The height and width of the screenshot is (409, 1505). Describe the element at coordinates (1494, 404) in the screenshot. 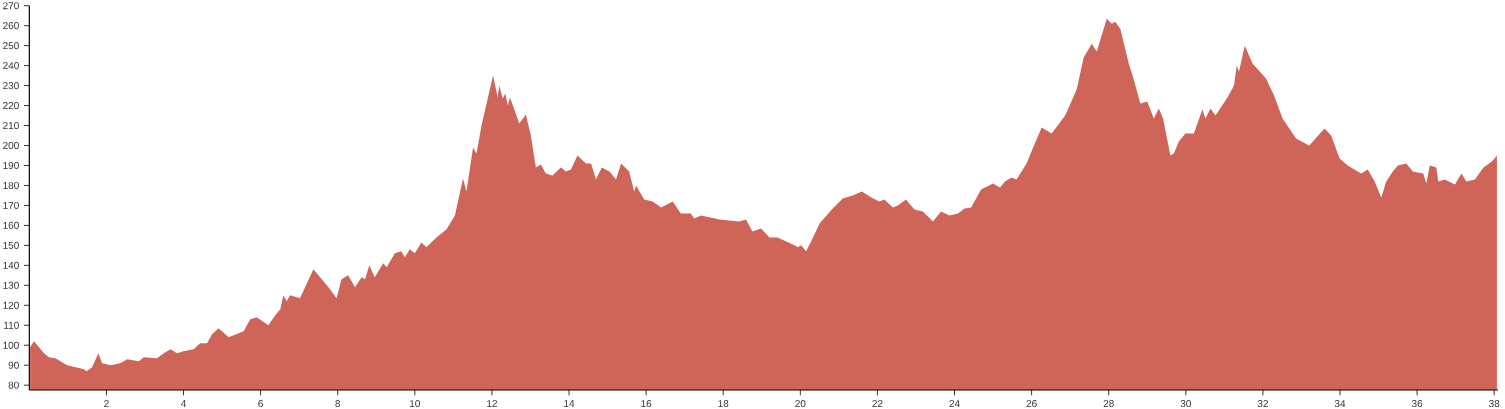

I see `x-tick-label: 38` at that location.